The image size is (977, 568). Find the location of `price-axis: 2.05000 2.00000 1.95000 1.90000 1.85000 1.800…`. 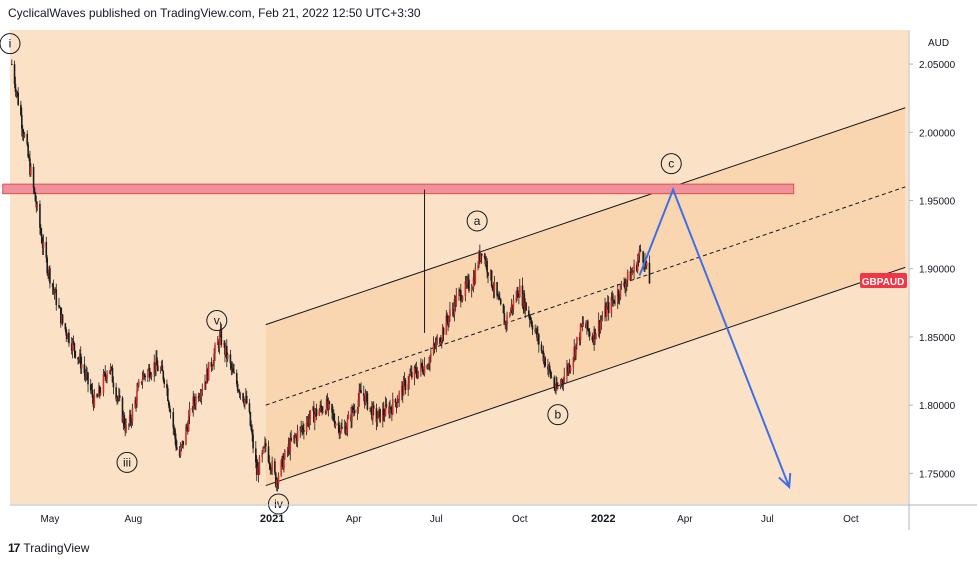

price-axis: 2.05000 2.00000 1.95000 1.90000 1.85000 1.800… is located at coordinates (932, 270).